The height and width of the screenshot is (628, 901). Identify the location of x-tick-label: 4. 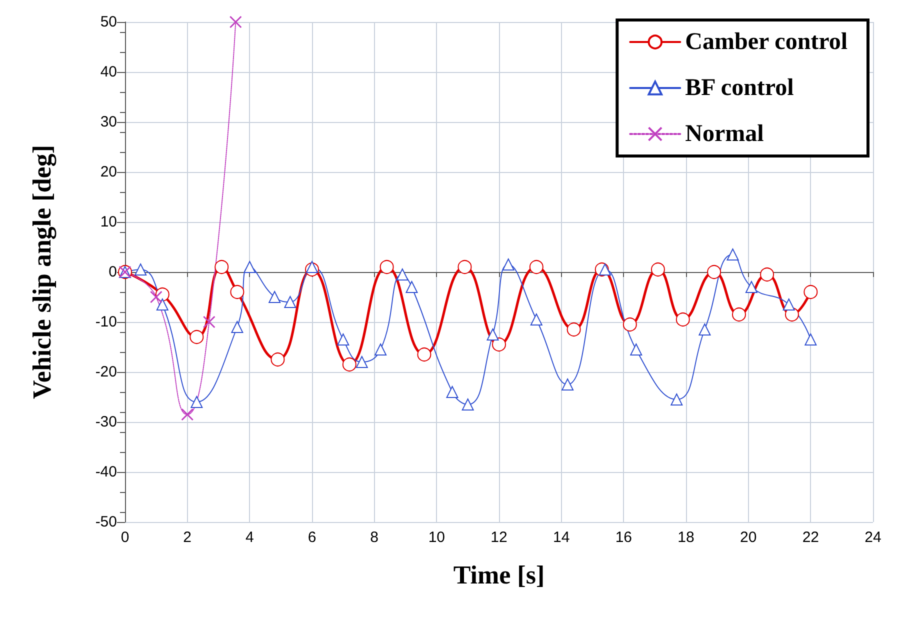
(249, 537).